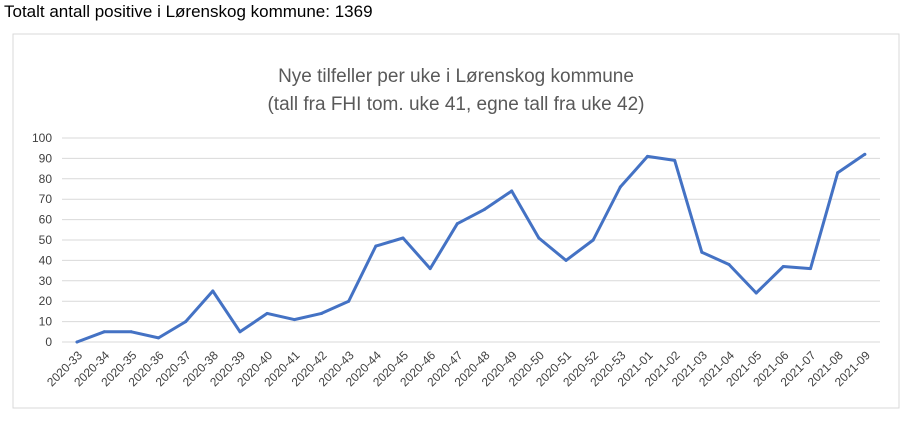 This screenshot has width=913, height=433. Describe the element at coordinates (46, 322) in the screenshot. I see `y-tick-label: 10` at that location.